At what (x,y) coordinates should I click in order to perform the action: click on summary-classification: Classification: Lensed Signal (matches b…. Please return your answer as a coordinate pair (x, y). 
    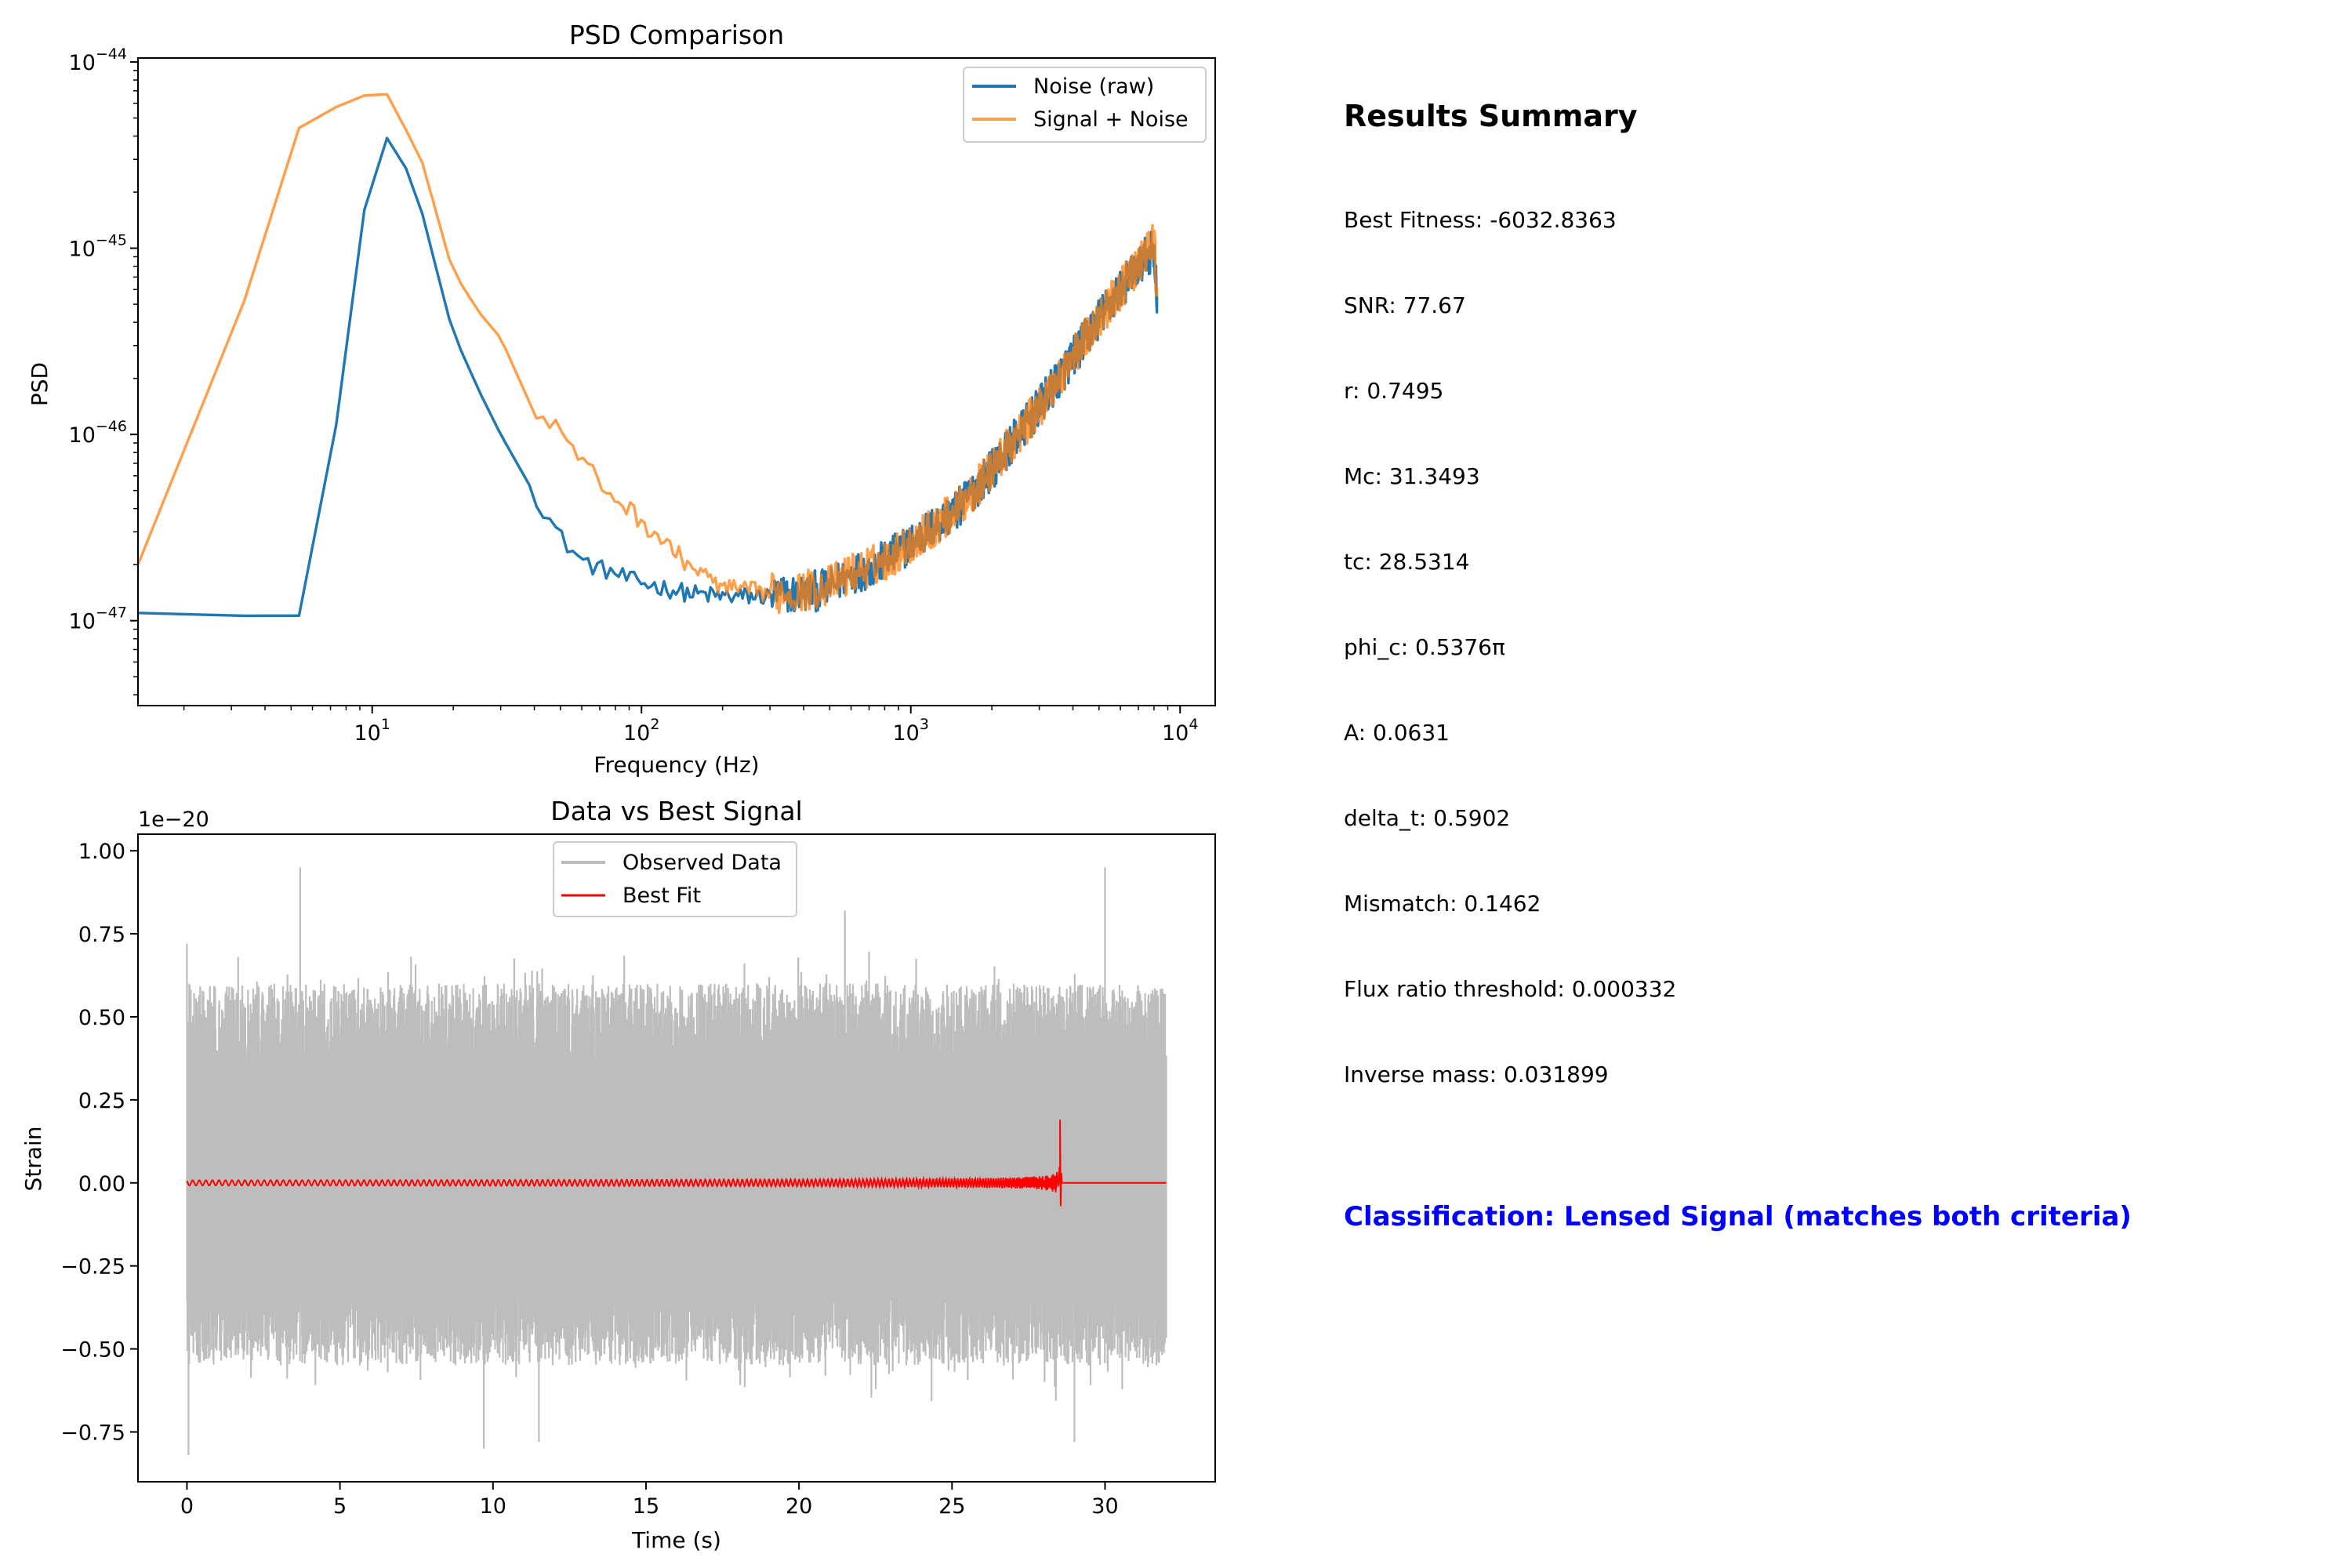
    Looking at the image, I should click on (1738, 1216).